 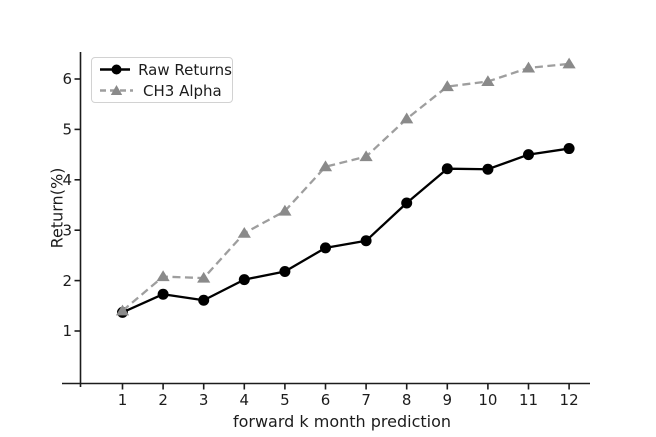 What do you see at coordinates (448, 400) in the screenshot?
I see `x-tick-label: 9` at bounding box center [448, 400].